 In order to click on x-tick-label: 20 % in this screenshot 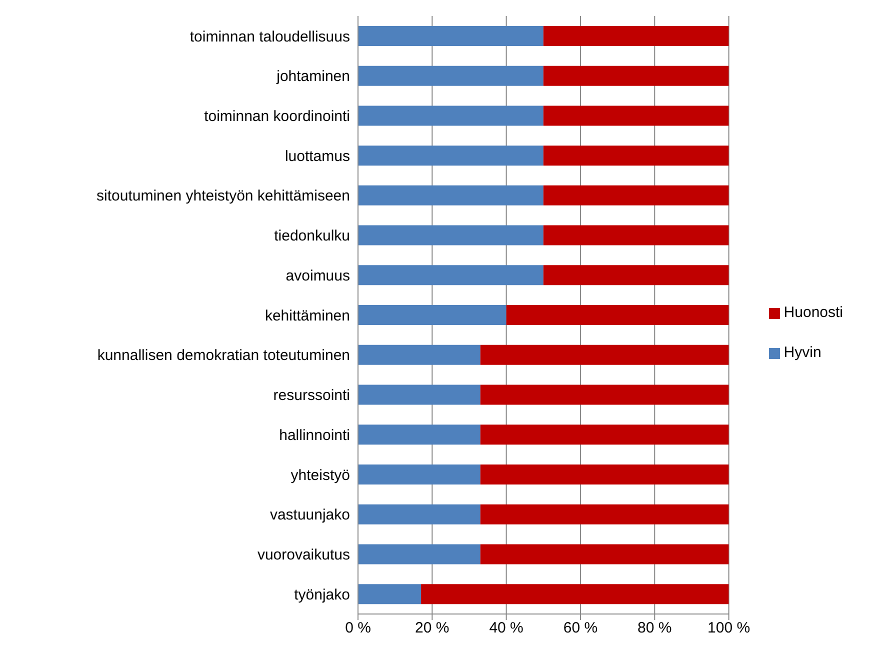, I will do `click(432, 628)`.